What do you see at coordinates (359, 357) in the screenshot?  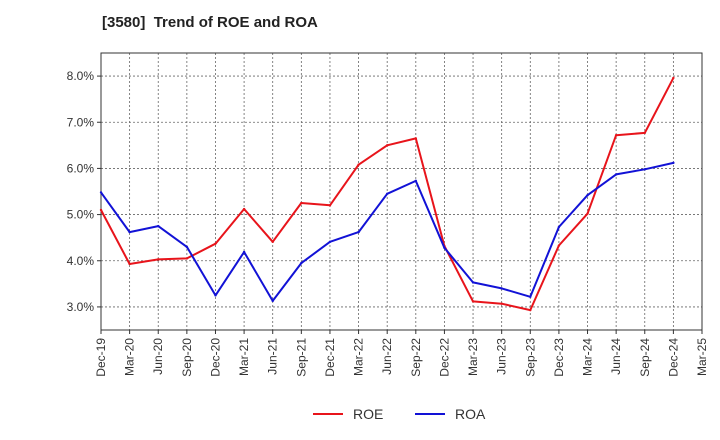 I see `x-tick-label: Mar-22` at bounding box center [359, 357].